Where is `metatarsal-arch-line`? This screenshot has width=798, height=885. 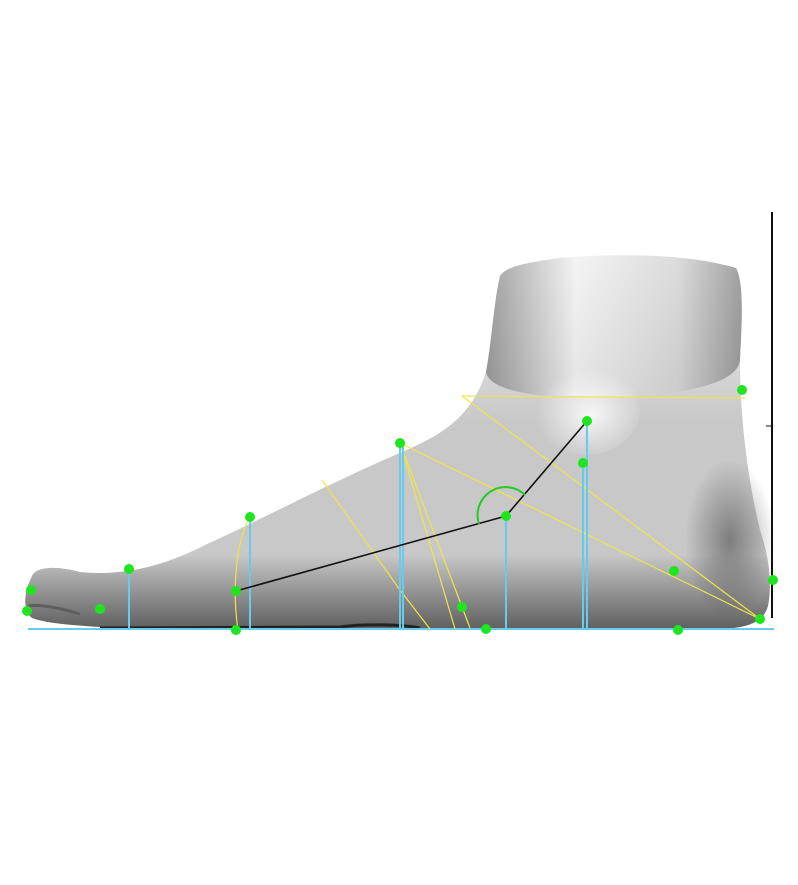 metatarsal-arch-line is located at coordinates (371, 553).